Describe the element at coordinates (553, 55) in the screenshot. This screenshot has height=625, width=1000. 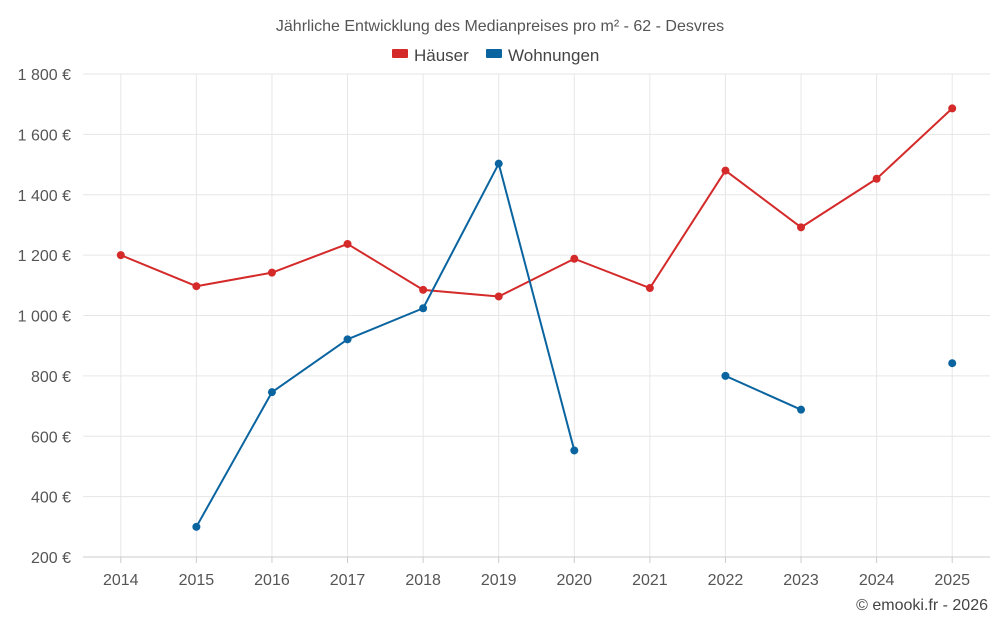
I see `legend-label: Wohnungen` at that location.